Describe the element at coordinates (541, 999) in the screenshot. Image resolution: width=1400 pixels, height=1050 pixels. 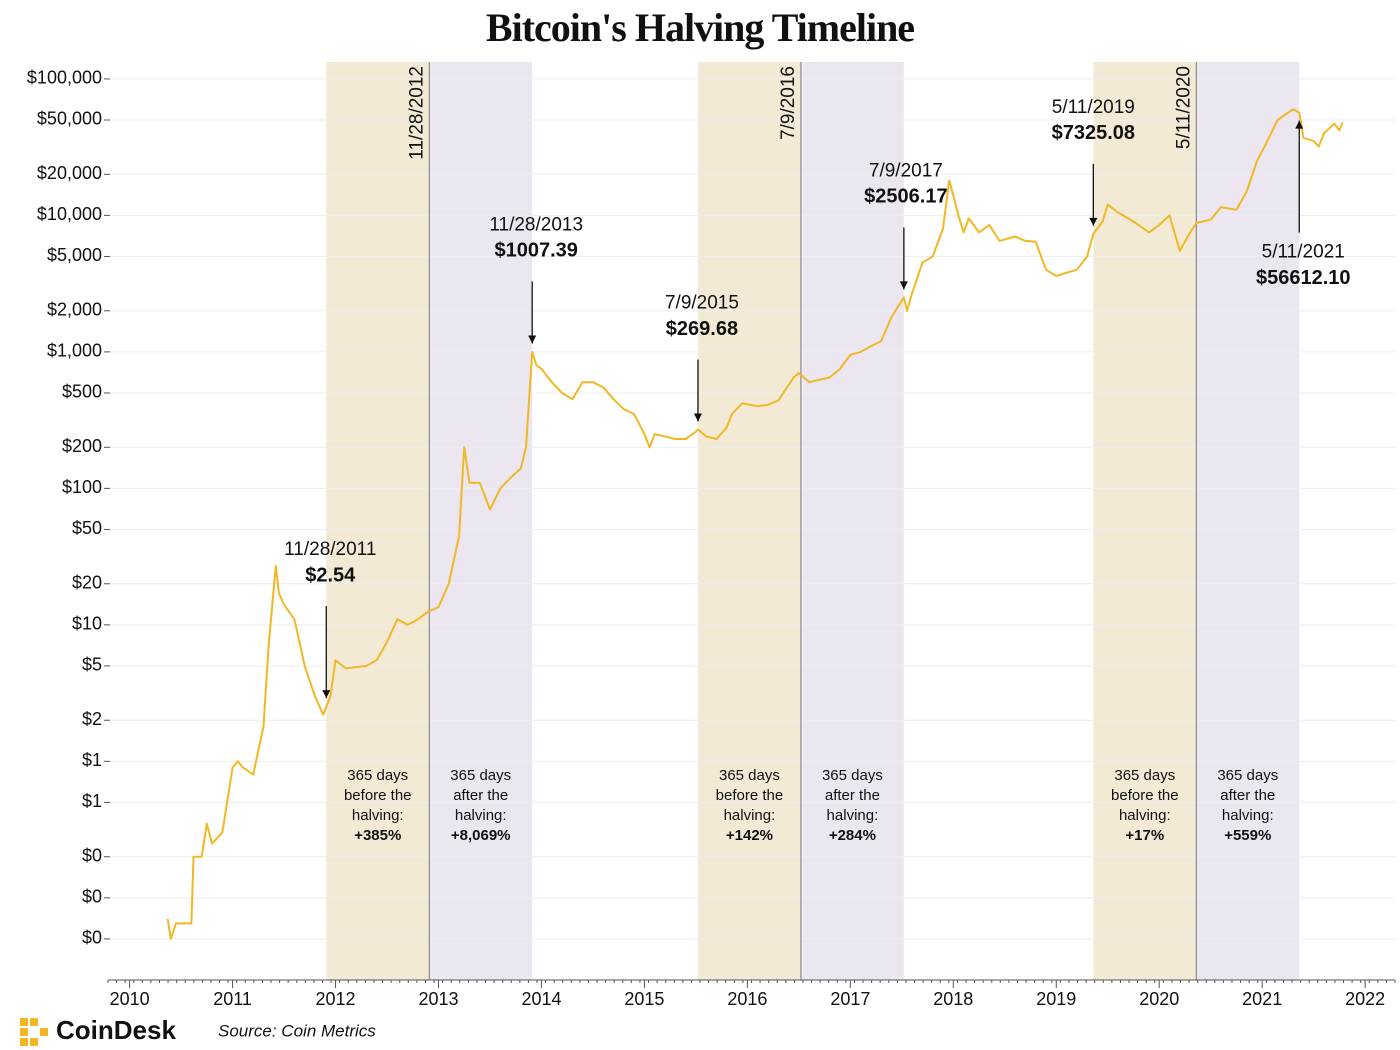
I see `x-tick-label: 2014` at that location.